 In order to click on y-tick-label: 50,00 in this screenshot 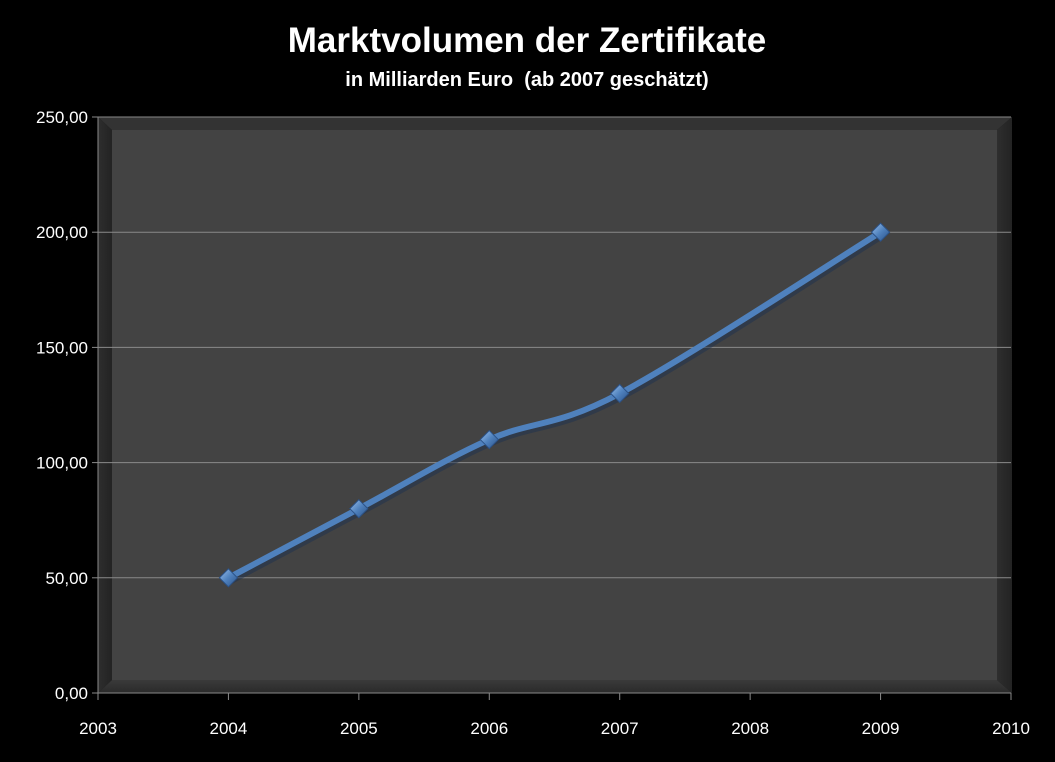, I will do `click(66, 578)`.